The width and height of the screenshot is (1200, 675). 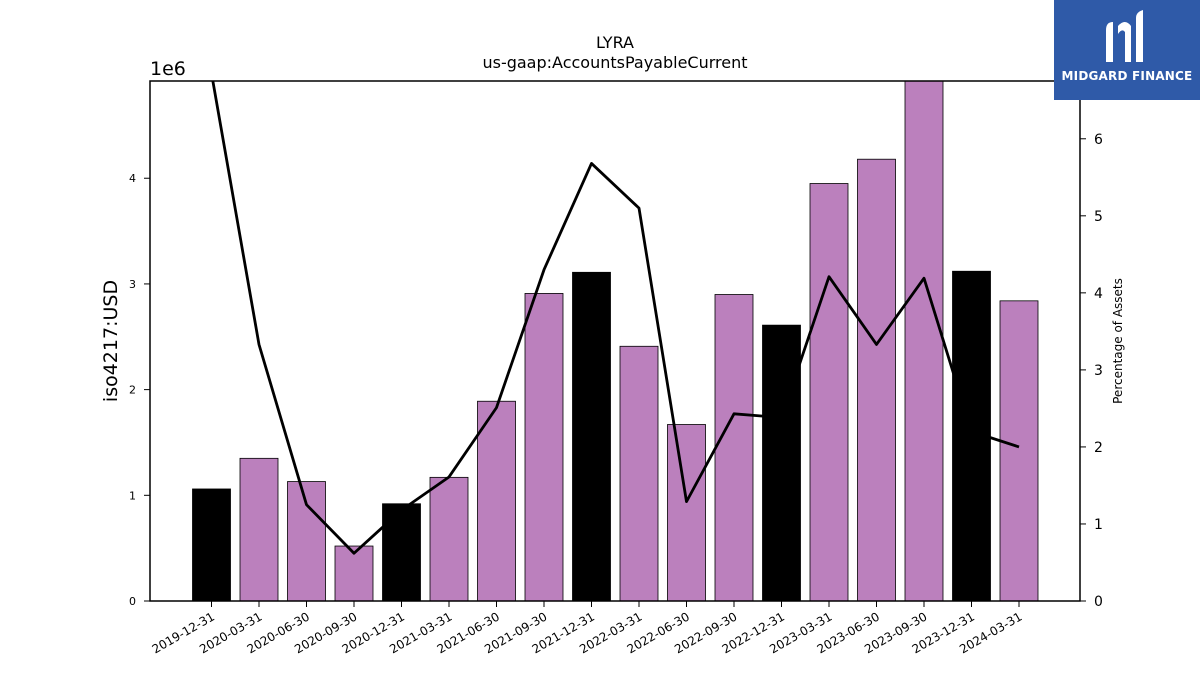 What do you see at coordinates (1098, 294) in the screenshot?
I see `y2-tick-label: 4` at bounding box center [1098, 294].